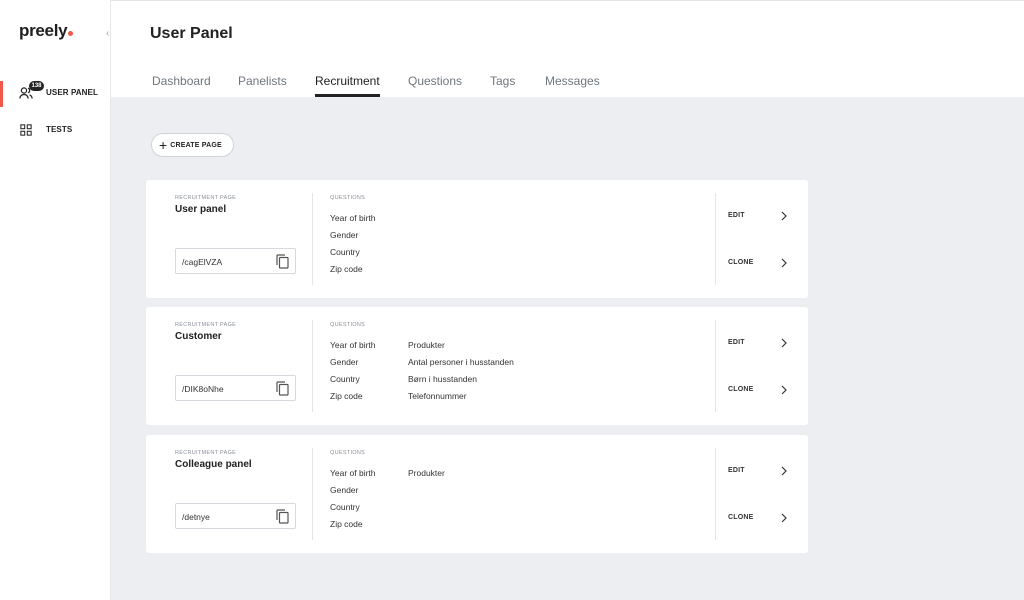  I want to click on page-link-field: /detnye, so click(235, 516).